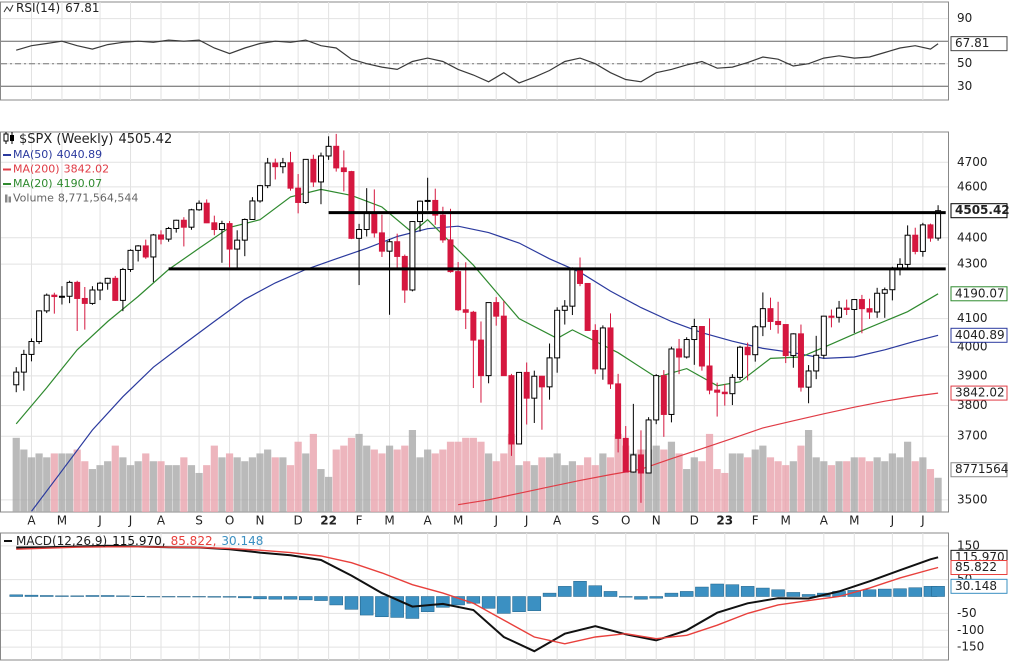 The image size is (1024, 663). Describe the element at coordinates (328, 521) in the screenshot. I see `x-tick-label: 22` at that location.